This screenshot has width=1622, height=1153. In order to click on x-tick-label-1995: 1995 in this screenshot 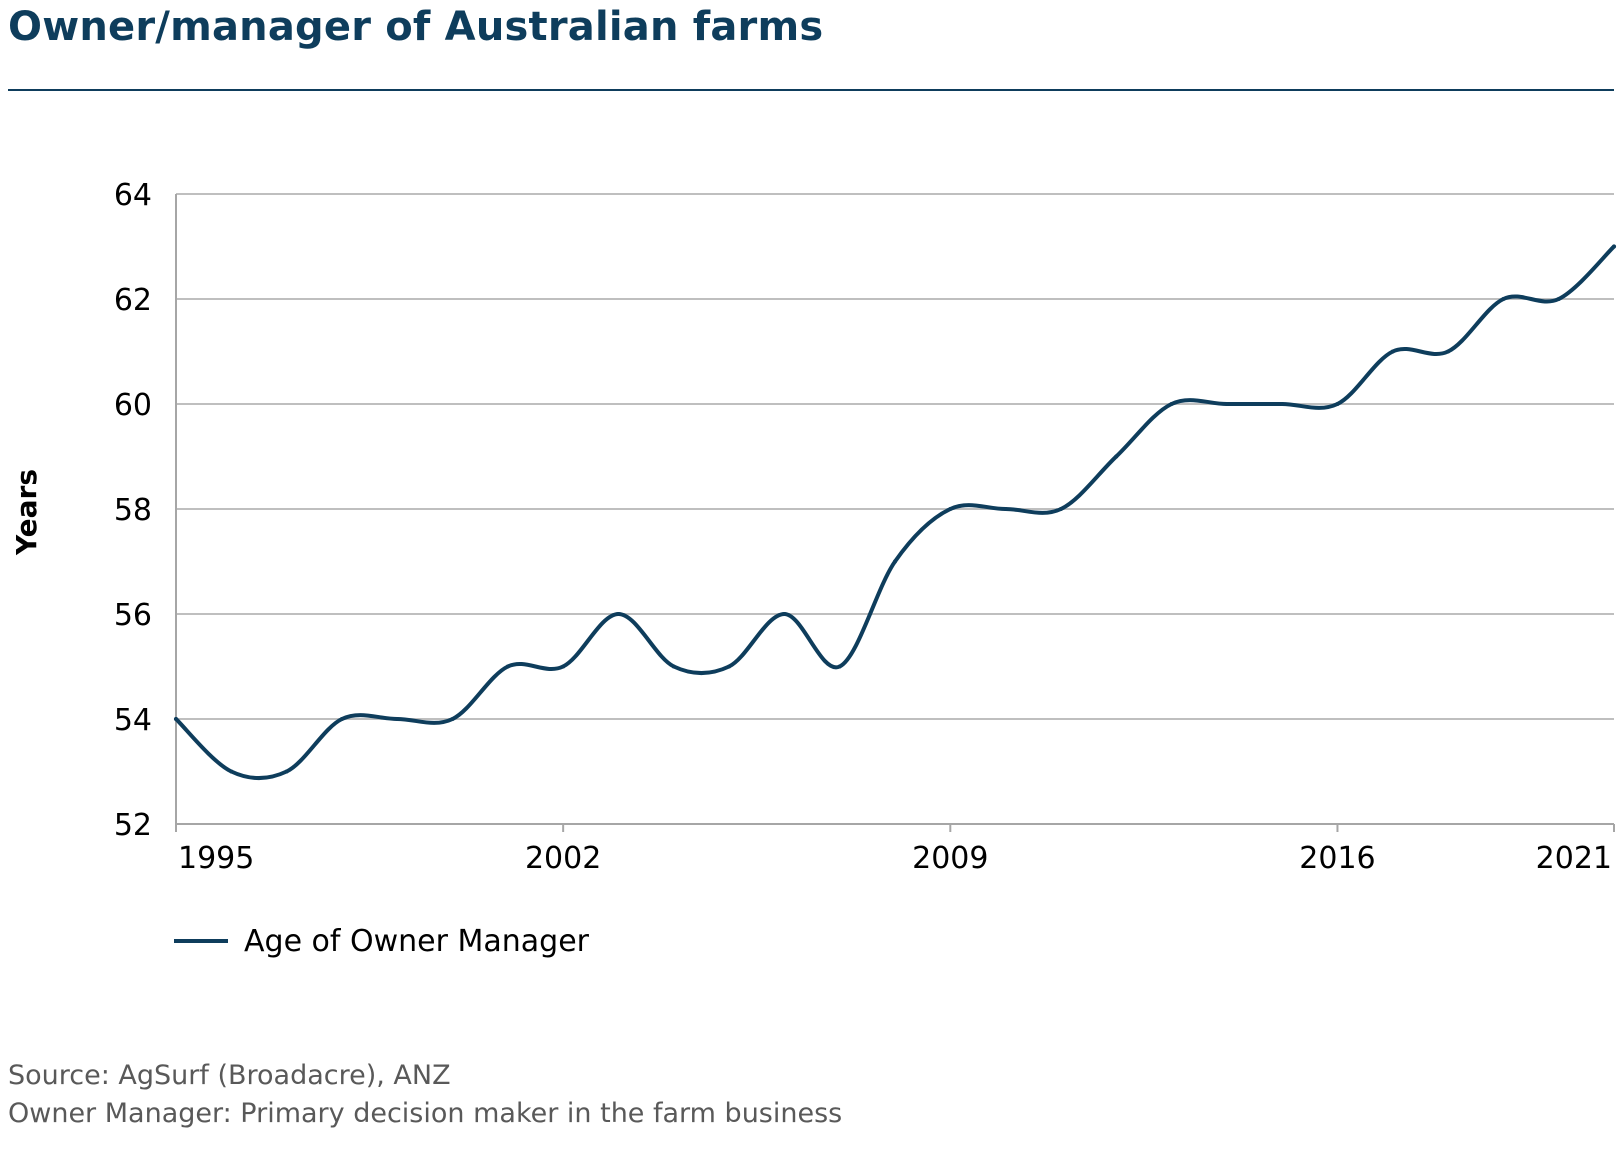, I will do `click(216, 858)`.